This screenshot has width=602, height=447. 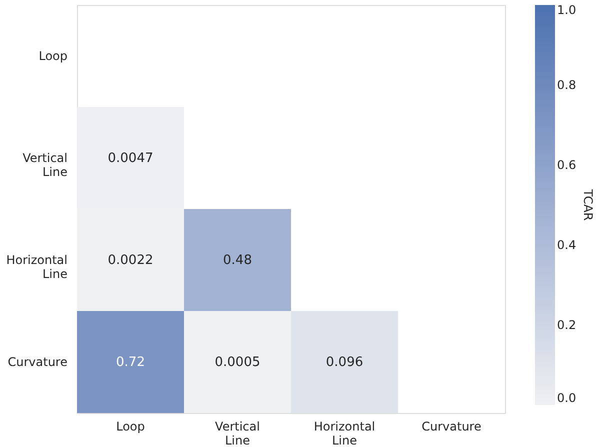 What do you see at coordinates (588, 204) in the screenshot?
I see `color-bar-title: TCAR` at bounding box center [588, 204].